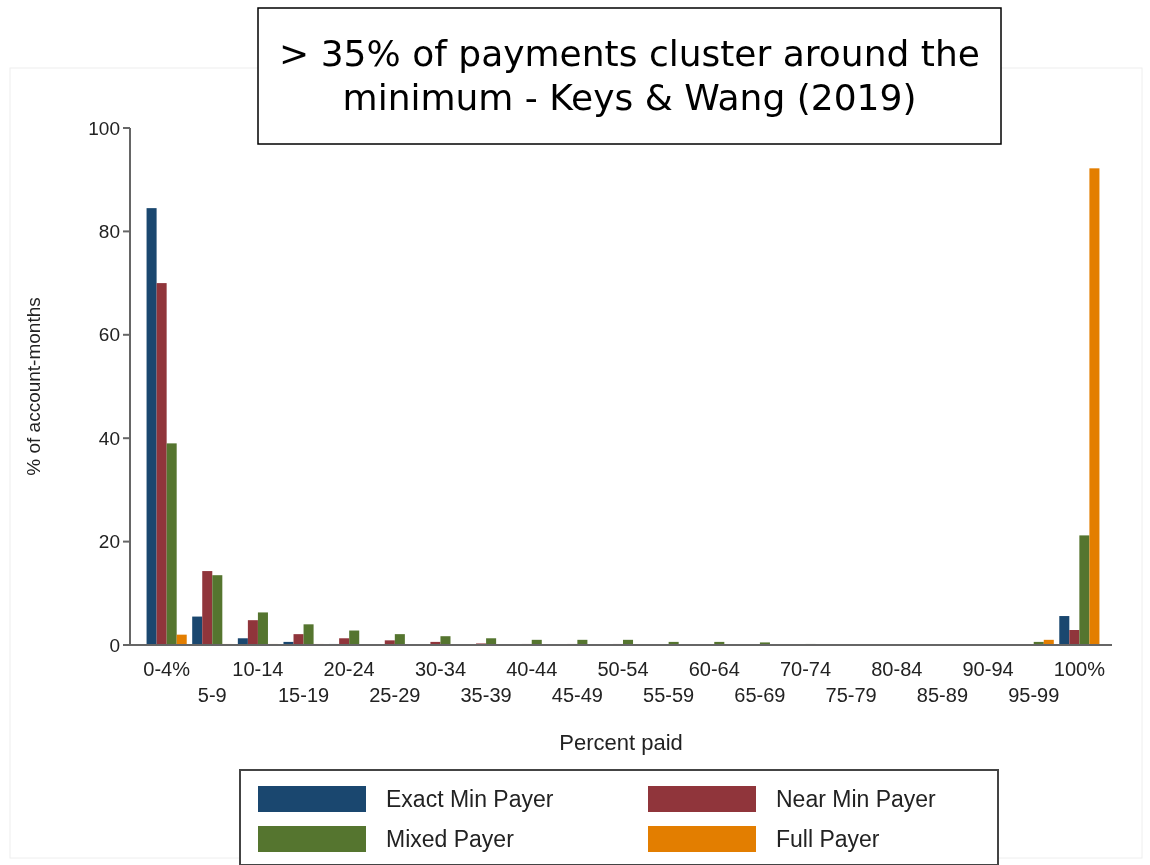 This screenshot has width=1150, height=865. I want to click on y-tick-label: 0, so click(114, 645).